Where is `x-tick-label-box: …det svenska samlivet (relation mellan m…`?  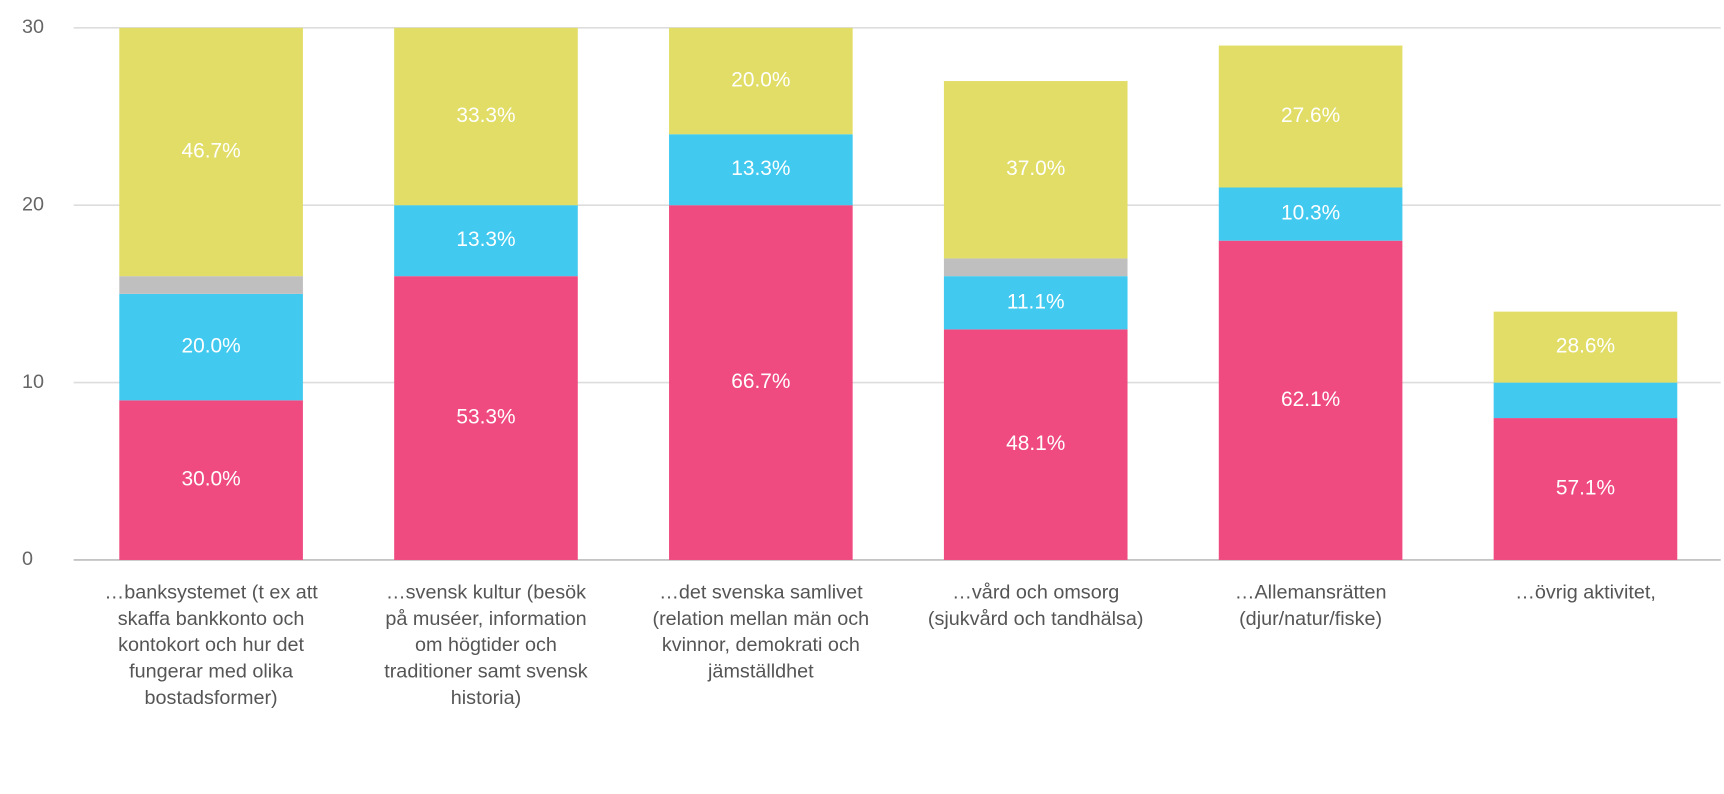 x-tick-label-box: …det svenska samlivet (relation mellan m… is located at coordinates (761, 631).